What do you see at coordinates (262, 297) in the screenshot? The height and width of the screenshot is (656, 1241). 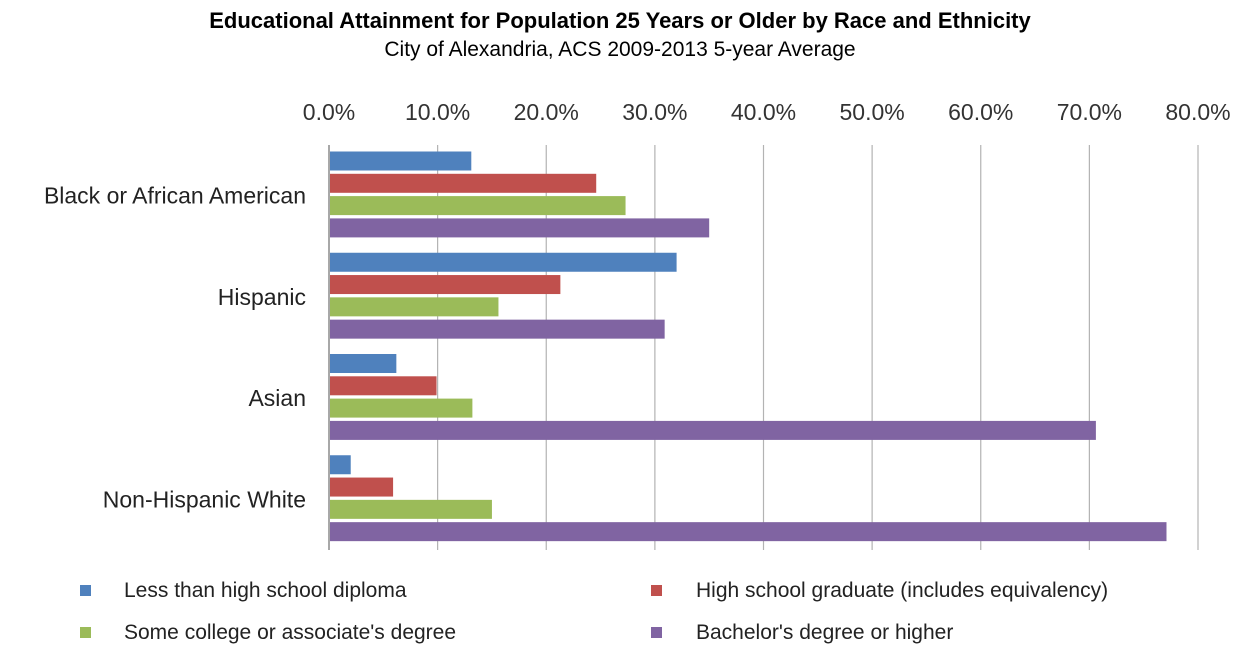 I see `category-label: Hispanic` at bounding box center [262, 297].